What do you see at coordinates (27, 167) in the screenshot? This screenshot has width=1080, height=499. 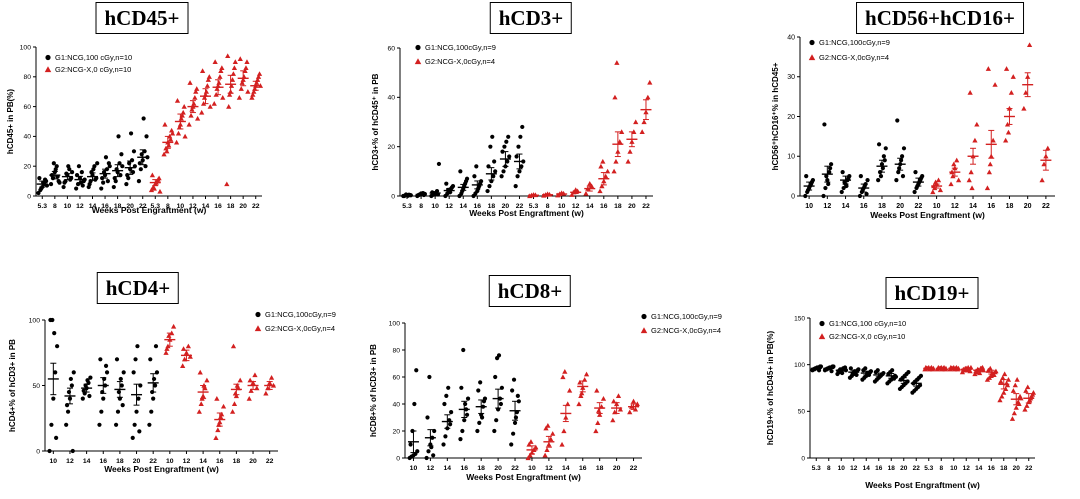 I see `y-tick-label: 20` at bounding box center [27, 167].